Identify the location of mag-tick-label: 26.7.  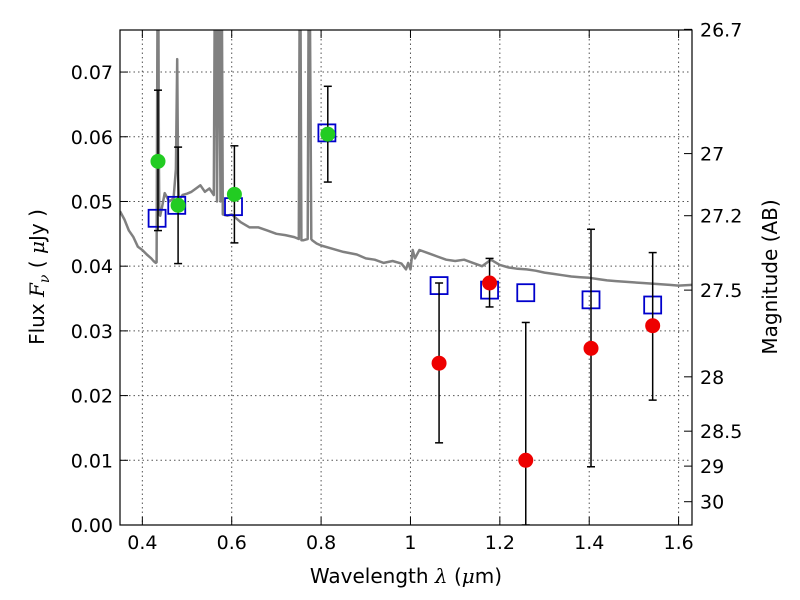
(721, 30).